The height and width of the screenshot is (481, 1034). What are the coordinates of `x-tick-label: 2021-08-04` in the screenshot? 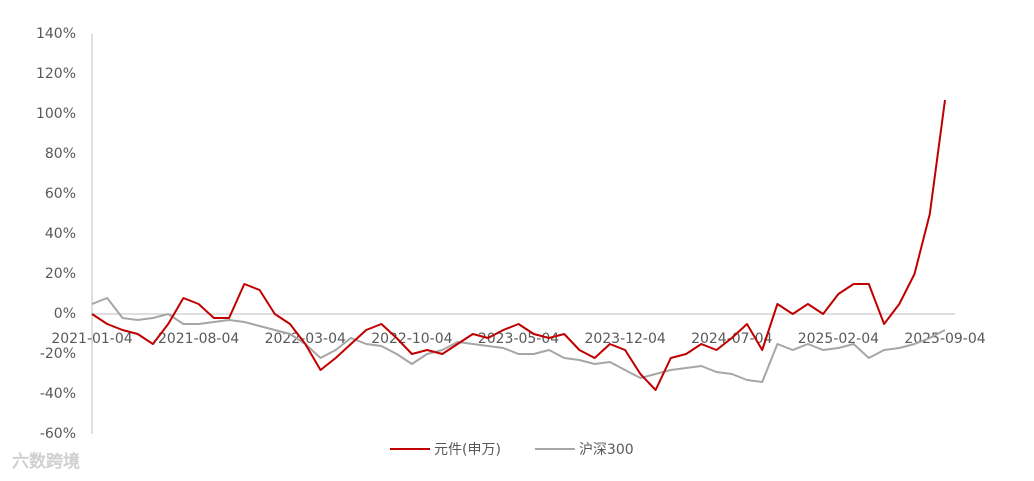 It's located at (198, 339).